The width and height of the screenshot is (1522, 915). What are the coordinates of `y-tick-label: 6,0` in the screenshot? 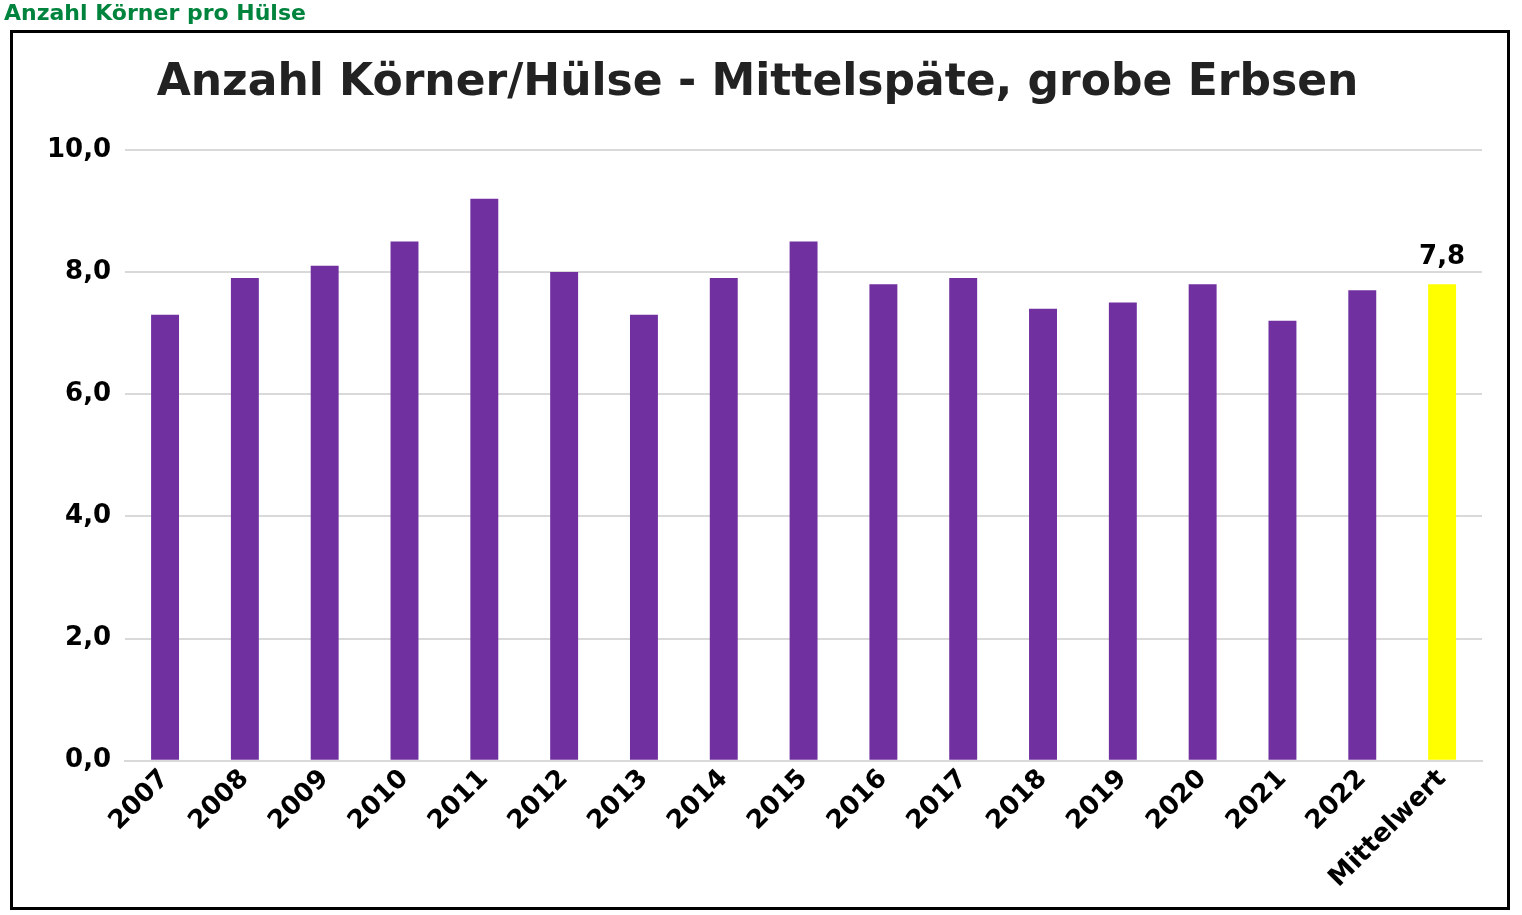 It's located at (88, 391).